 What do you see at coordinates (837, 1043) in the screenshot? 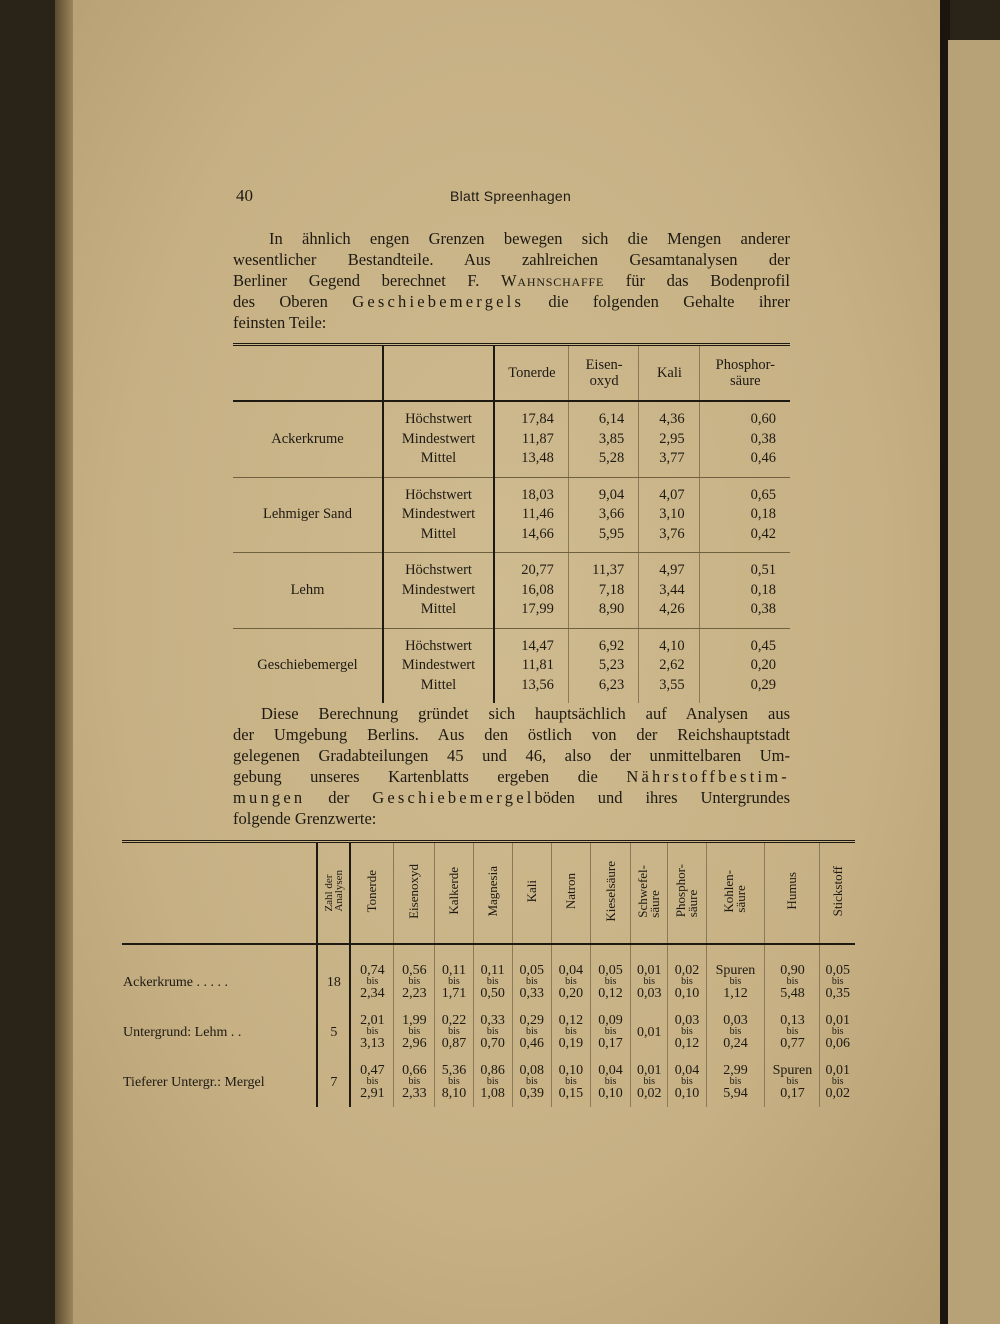
I see `range-max: 0,06` at bounding box center [837, 1043].